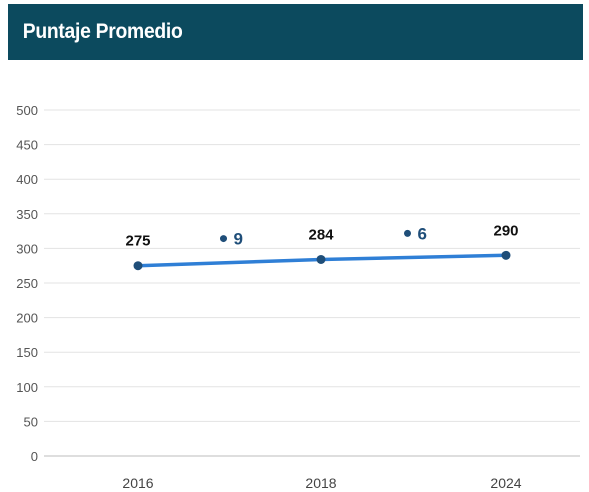 The image size is (589, 492). I want to click on data-label: 290, so click(505, 230).